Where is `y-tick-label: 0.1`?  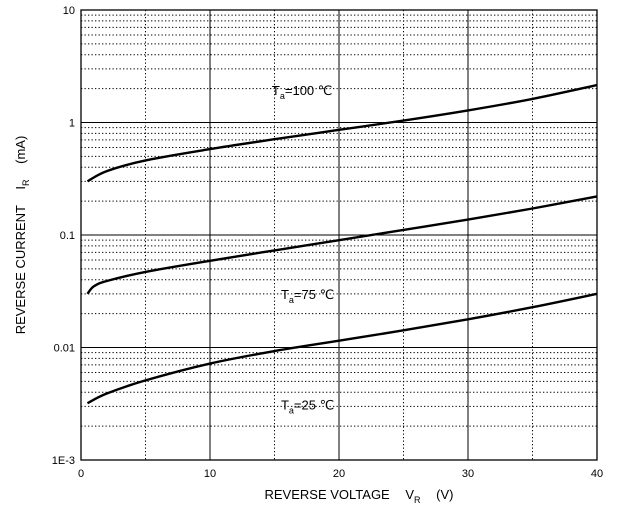
y-tick-label: 0.1 is located at coordinates (67, 236).